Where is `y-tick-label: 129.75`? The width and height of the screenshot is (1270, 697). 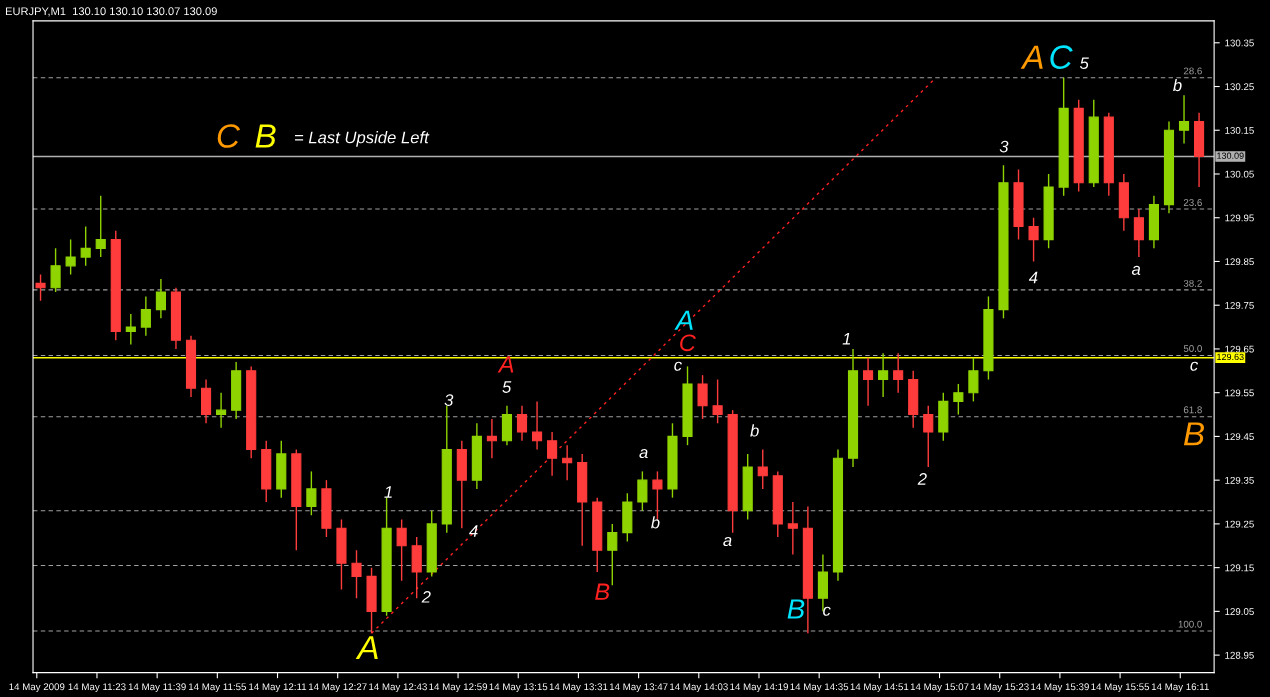 y-tick-label: 129.75 is located at coordinates (1239, 305).